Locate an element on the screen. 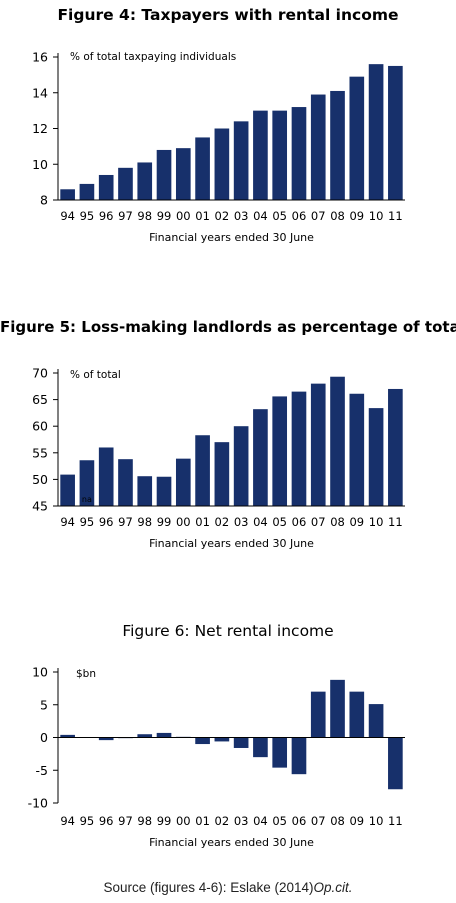  unit-label: % of total is located at coordinates (95, 375).